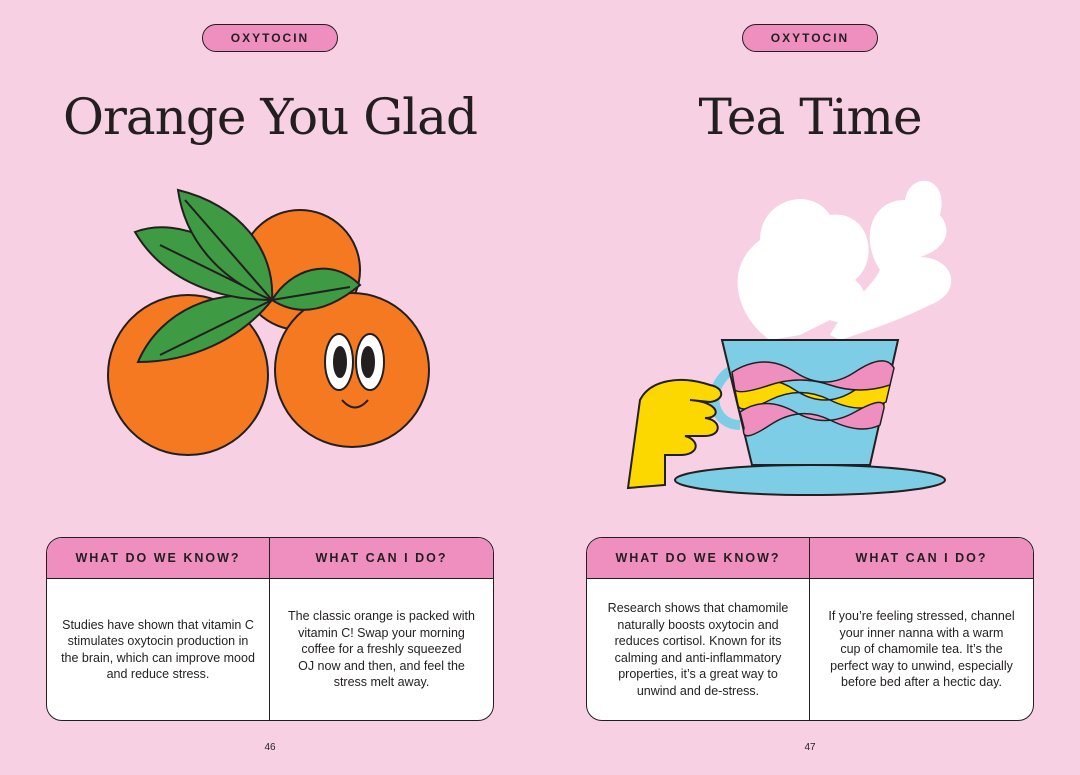  What do you see at coordinates (270, 117) in the screenshot?
I see `page-title: Orange You Glad` at bounding box center [270, 117].